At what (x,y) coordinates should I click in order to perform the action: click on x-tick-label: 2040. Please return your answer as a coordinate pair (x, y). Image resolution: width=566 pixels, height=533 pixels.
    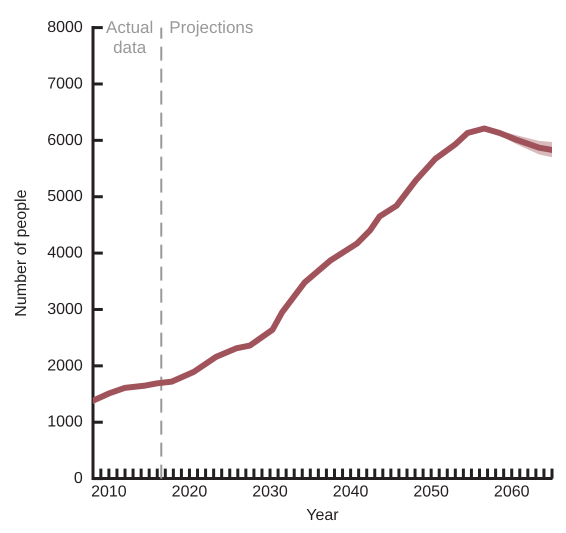
    Looking at the image, I should click on (350, 492).